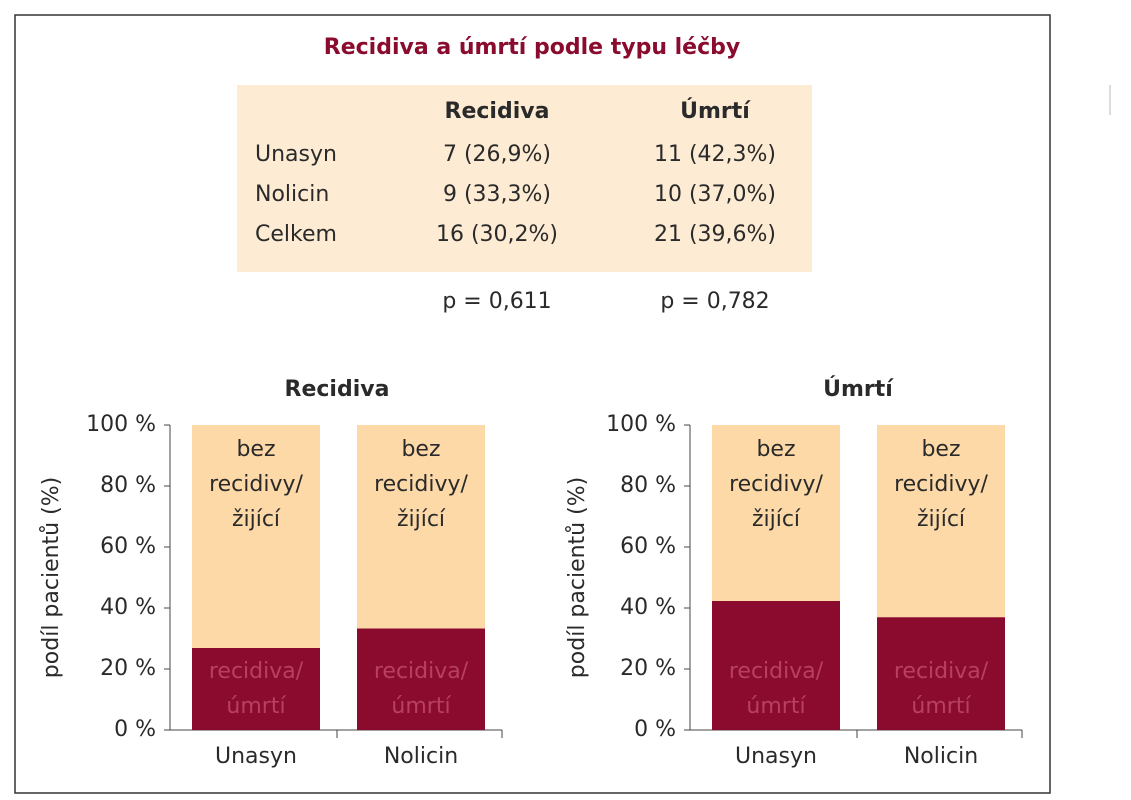  Describe the element at coordinates (715, 194) in the screenshot. I see `cell: 10 (37,0%)` at that location.